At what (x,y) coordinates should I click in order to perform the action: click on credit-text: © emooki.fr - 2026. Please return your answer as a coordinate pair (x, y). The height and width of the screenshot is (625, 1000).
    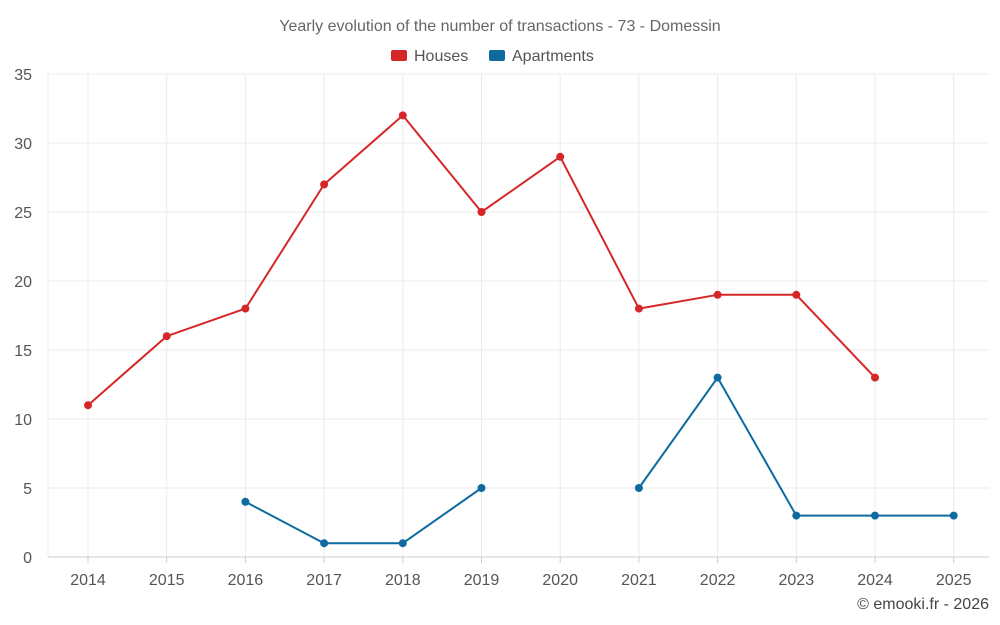
    Looking at the image, I should click on (923, 604).